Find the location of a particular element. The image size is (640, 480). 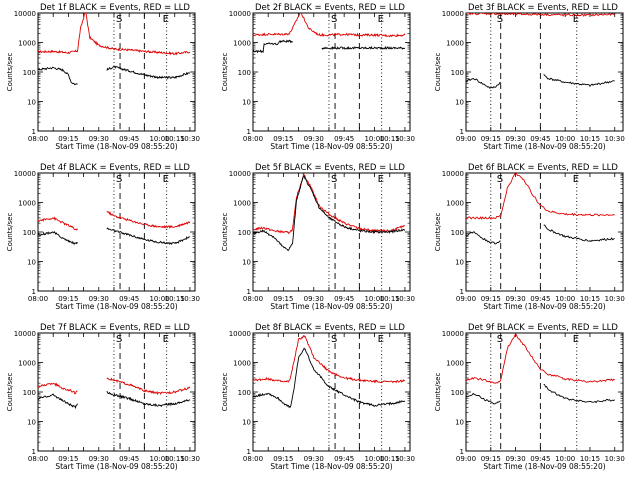

panel-title: Det 1f BLACK = Events, RED = LLD is located at coordinates (115, 8).